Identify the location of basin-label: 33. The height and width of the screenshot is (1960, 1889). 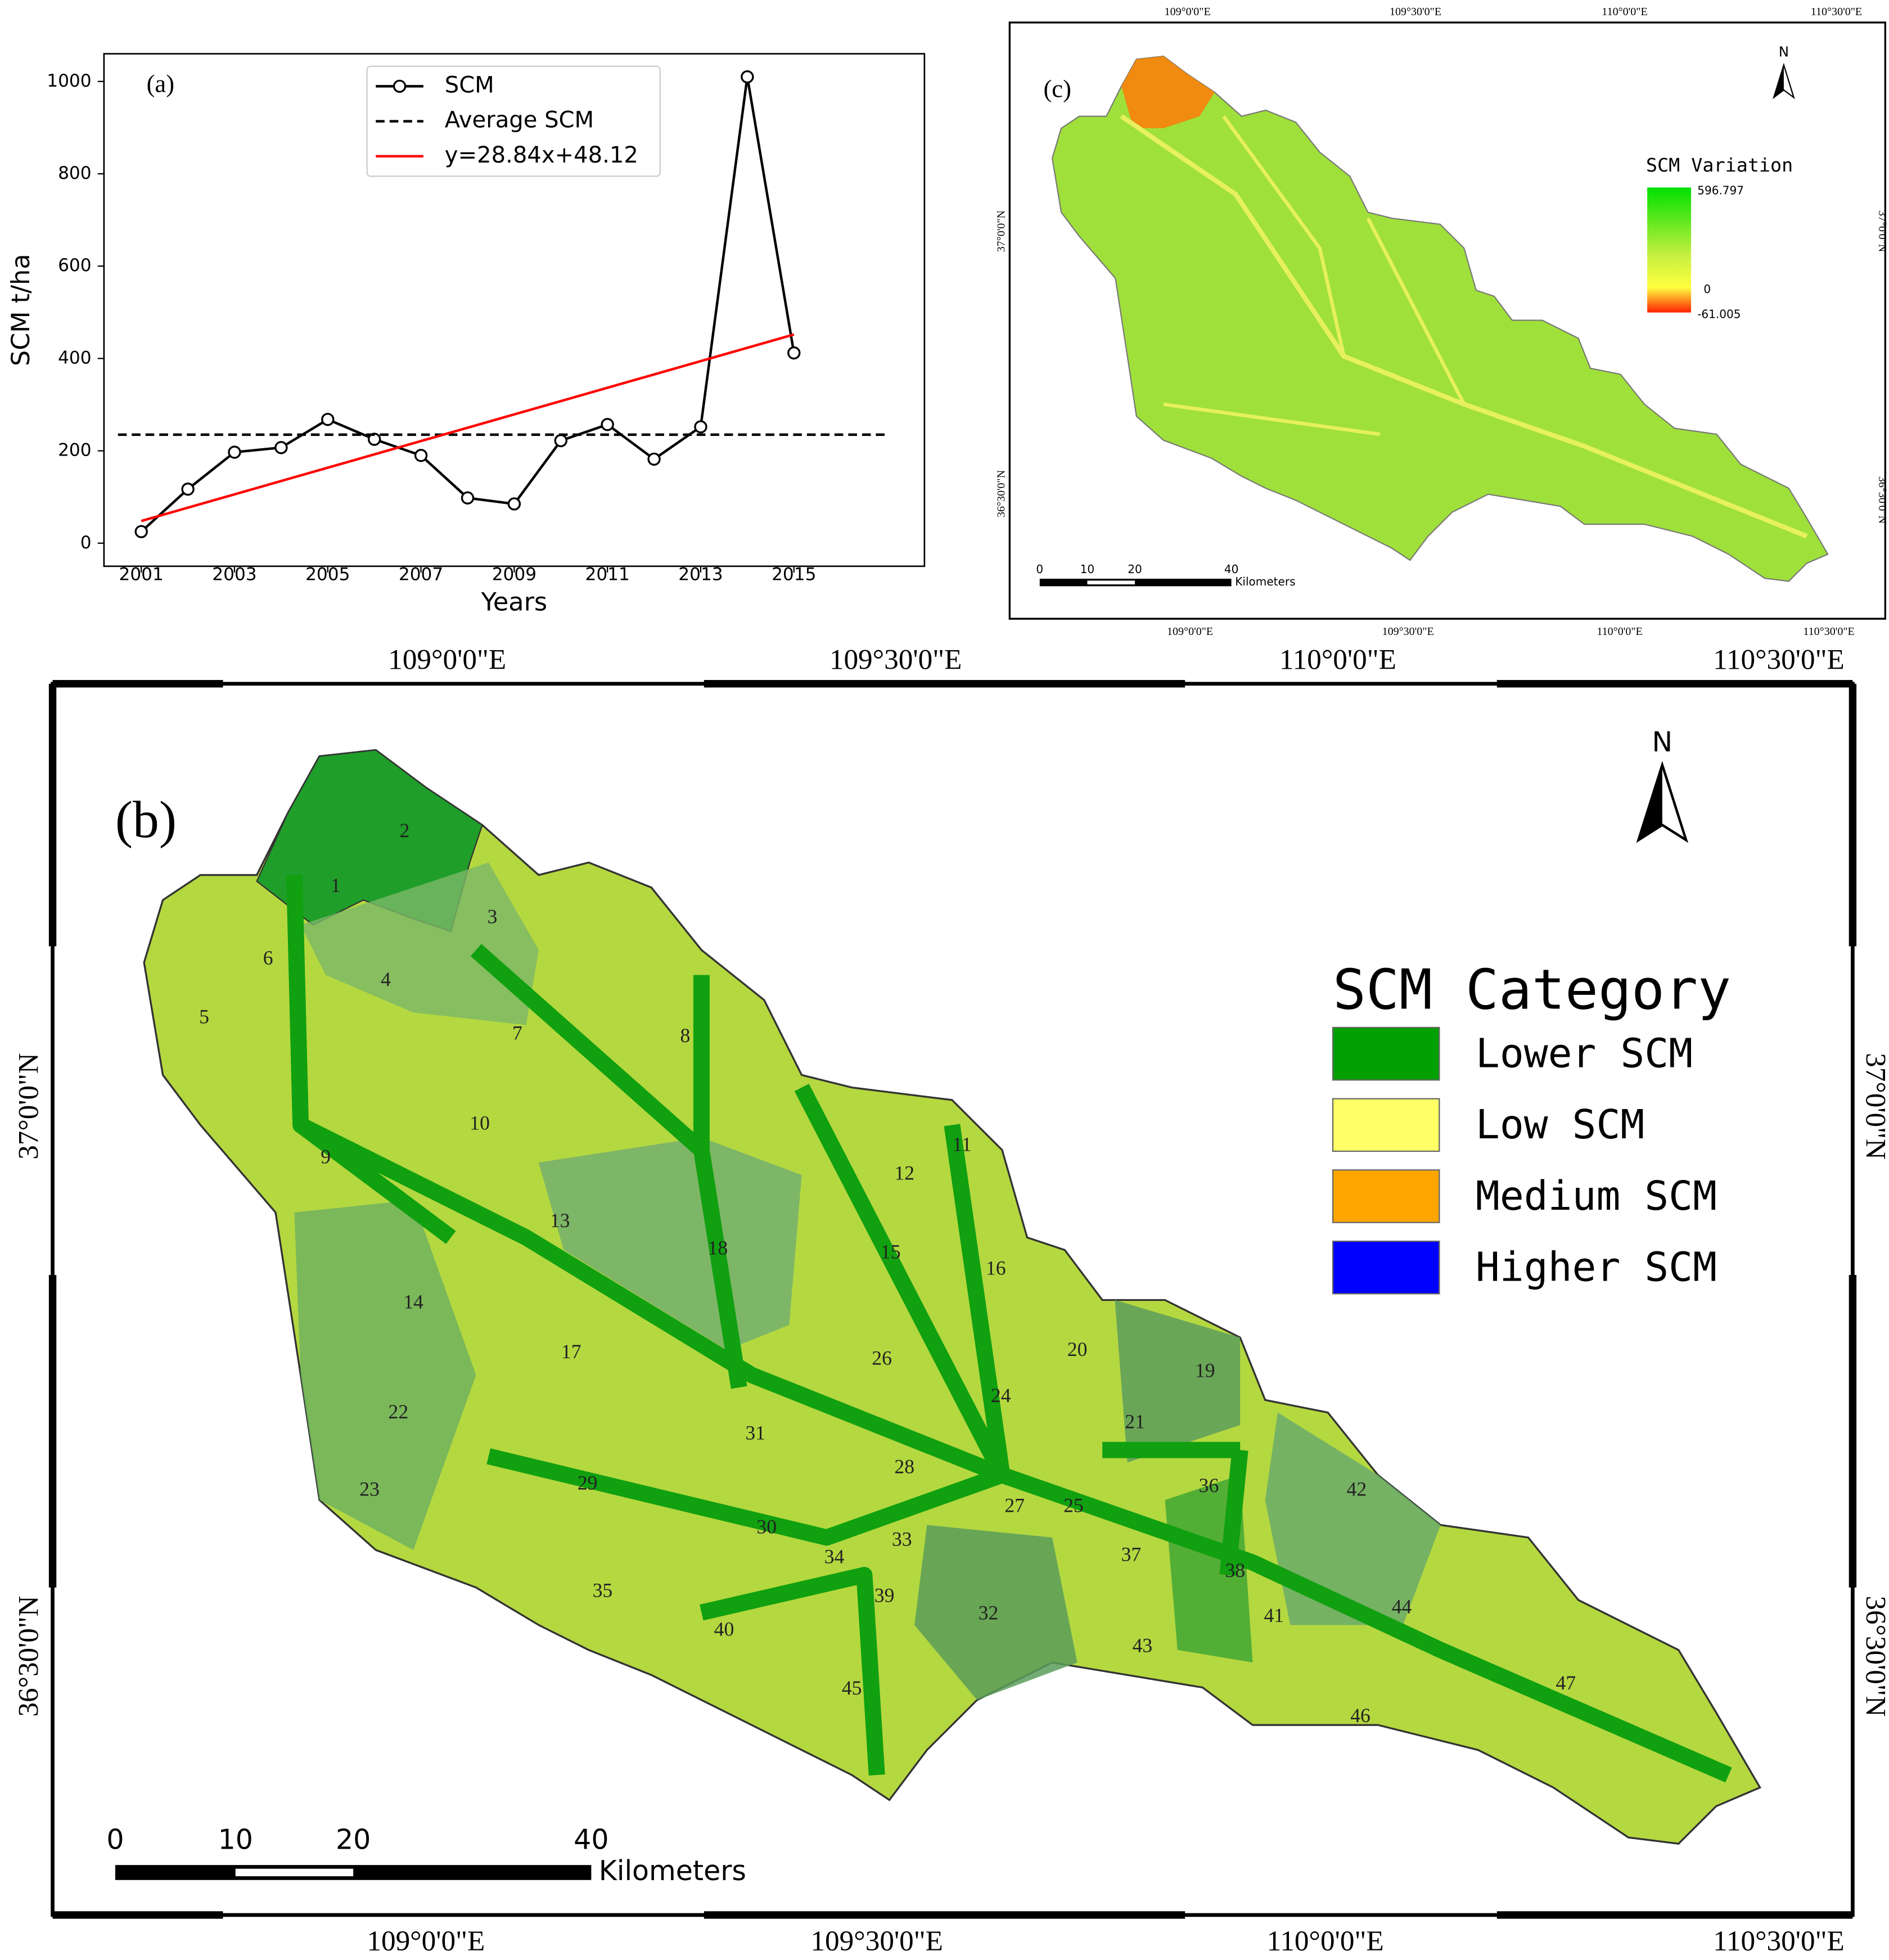
(902, 1539).